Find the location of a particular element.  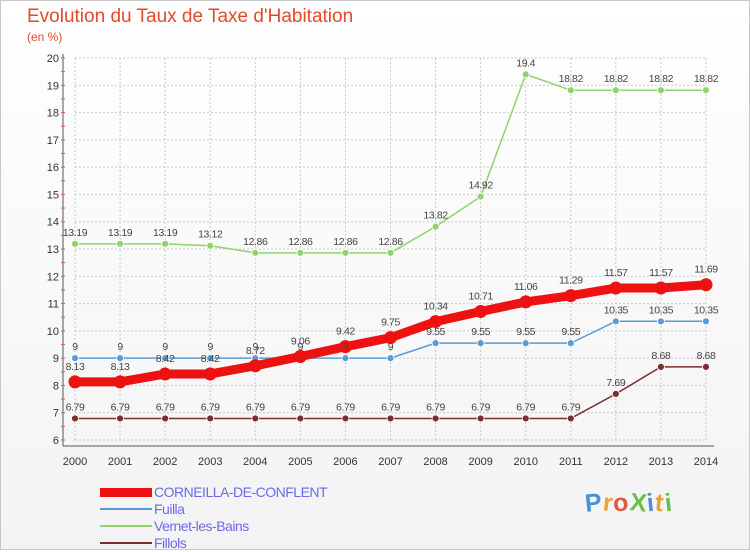

data-label: 10.71 is located at coordinates (481, 296).